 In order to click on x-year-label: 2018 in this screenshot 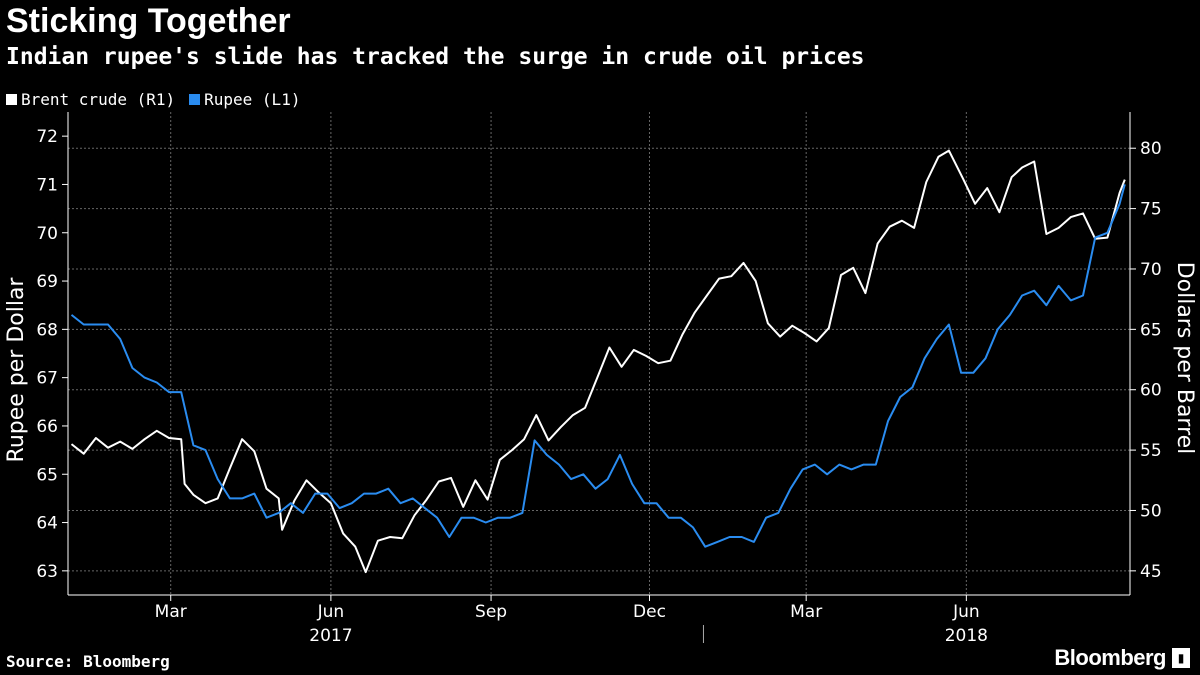, I will do `click(966, 636)`.